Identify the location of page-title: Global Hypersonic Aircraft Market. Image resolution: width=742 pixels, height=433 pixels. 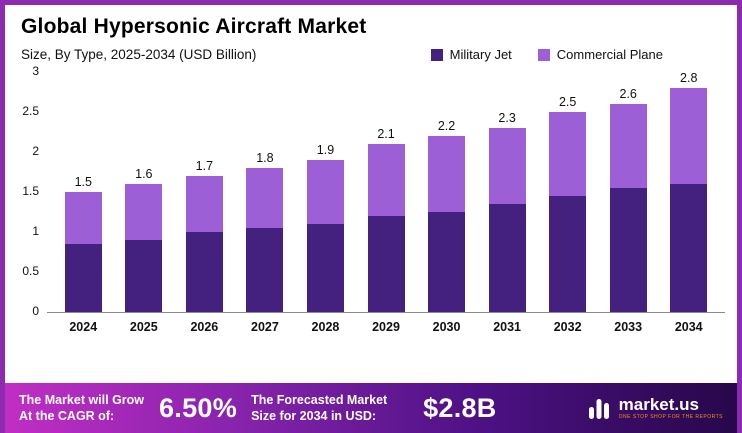
(194, 26).